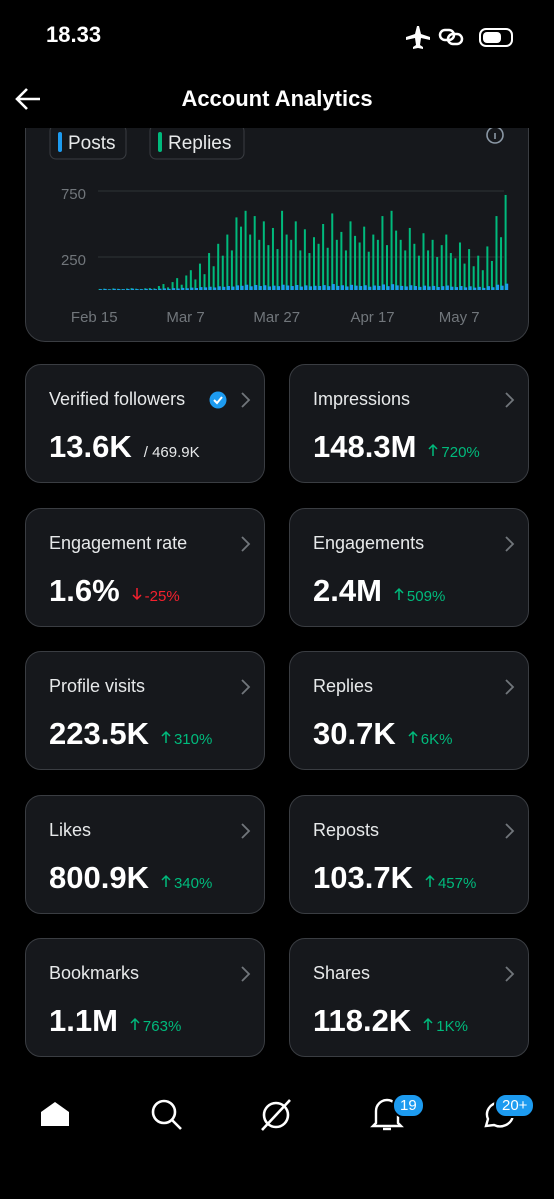  Describe the element at coordinates (130, 878) in the screenshot. I see `metric-value: 800.9K 340%` at that location.